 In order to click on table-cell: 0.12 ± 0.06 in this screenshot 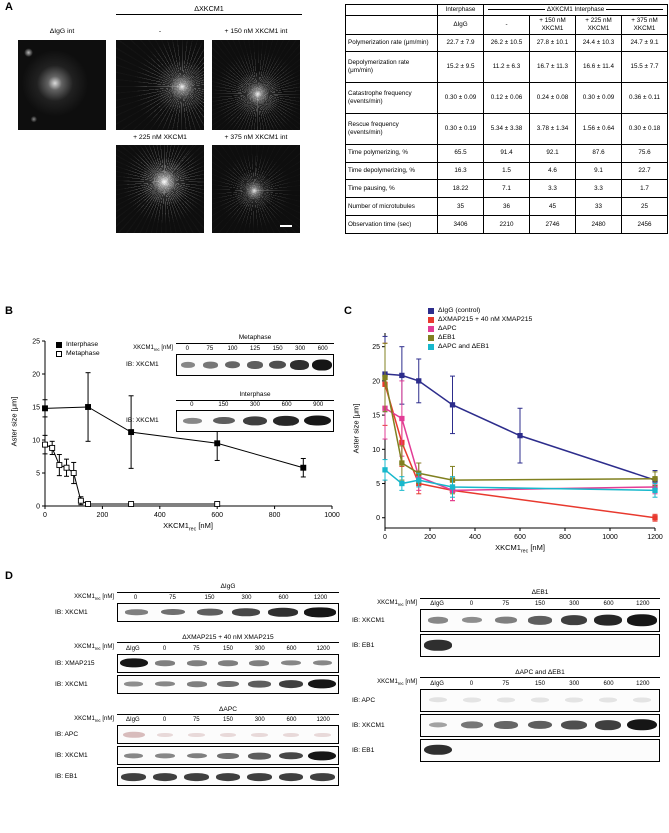, I will do `click(506, 98)`.